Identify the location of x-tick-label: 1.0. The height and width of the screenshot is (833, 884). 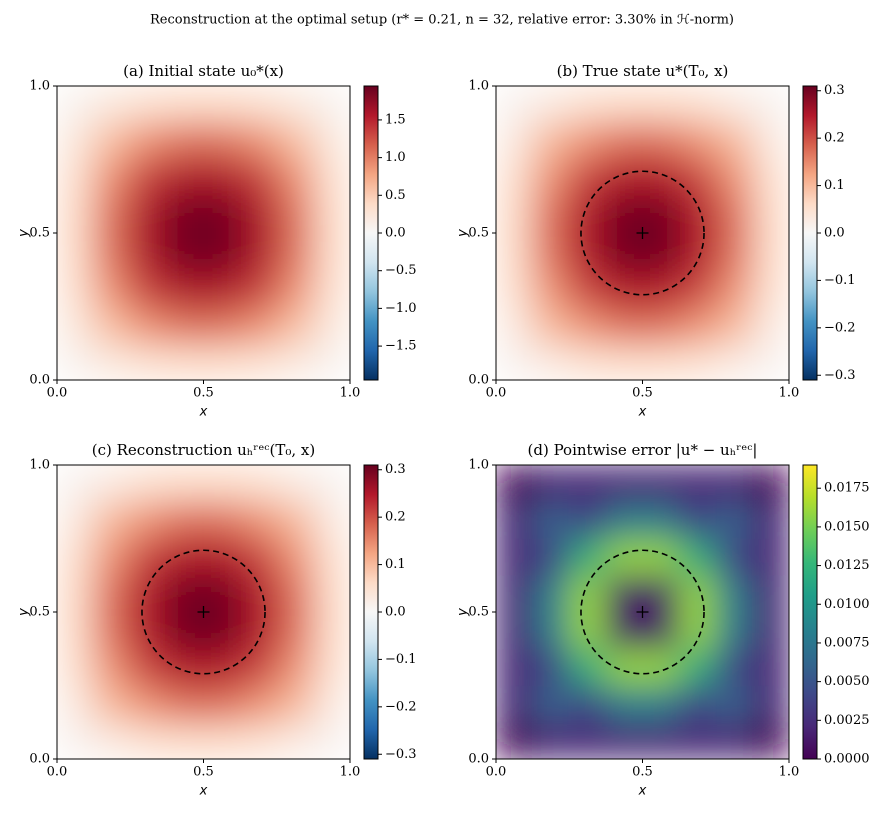
(789, 772).